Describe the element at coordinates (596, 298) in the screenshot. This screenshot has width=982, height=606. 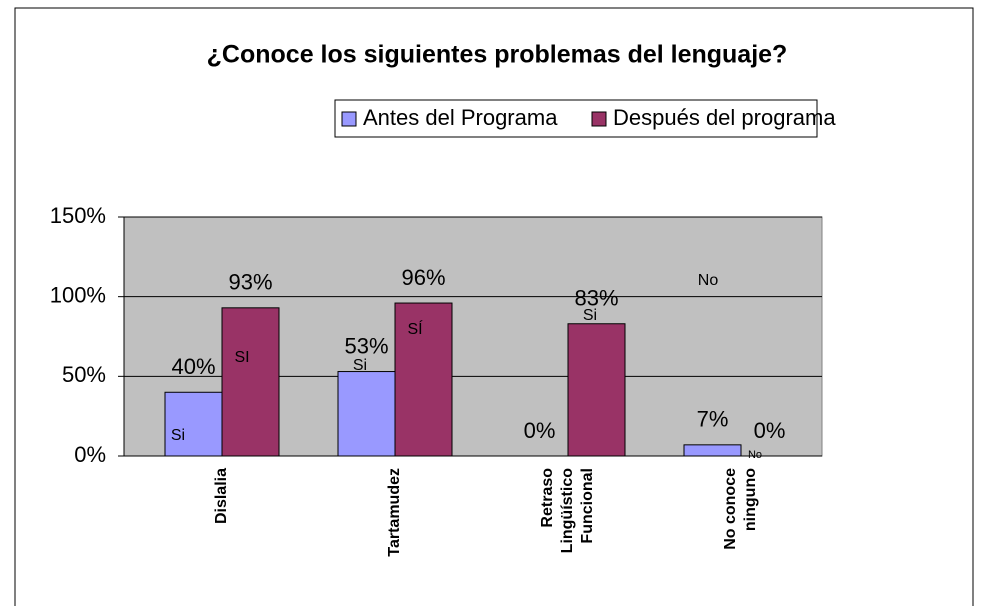
I see `value-label: 83%` at that location.